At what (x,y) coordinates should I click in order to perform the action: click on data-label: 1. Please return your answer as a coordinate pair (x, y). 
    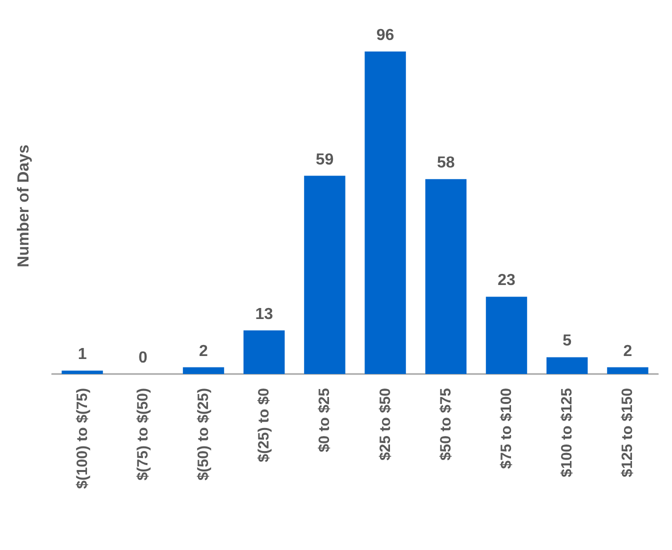
    Looking at the image, I should click on (82, 355).